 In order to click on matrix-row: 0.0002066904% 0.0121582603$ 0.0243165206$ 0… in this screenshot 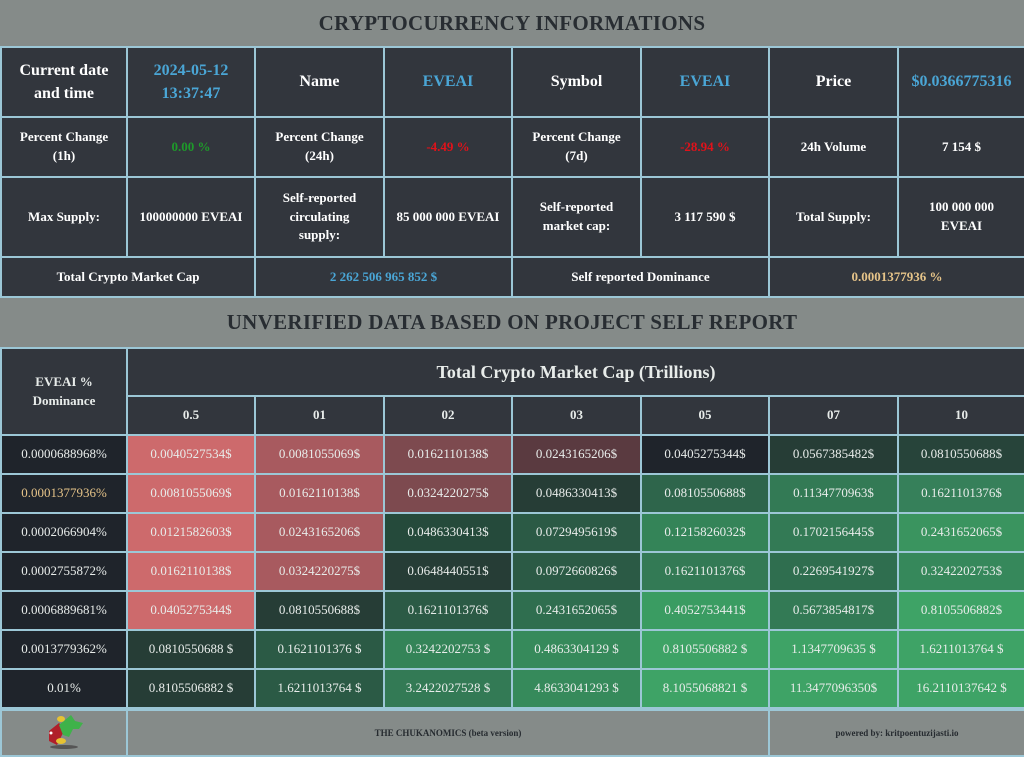, I will do `click(512, 532)`.